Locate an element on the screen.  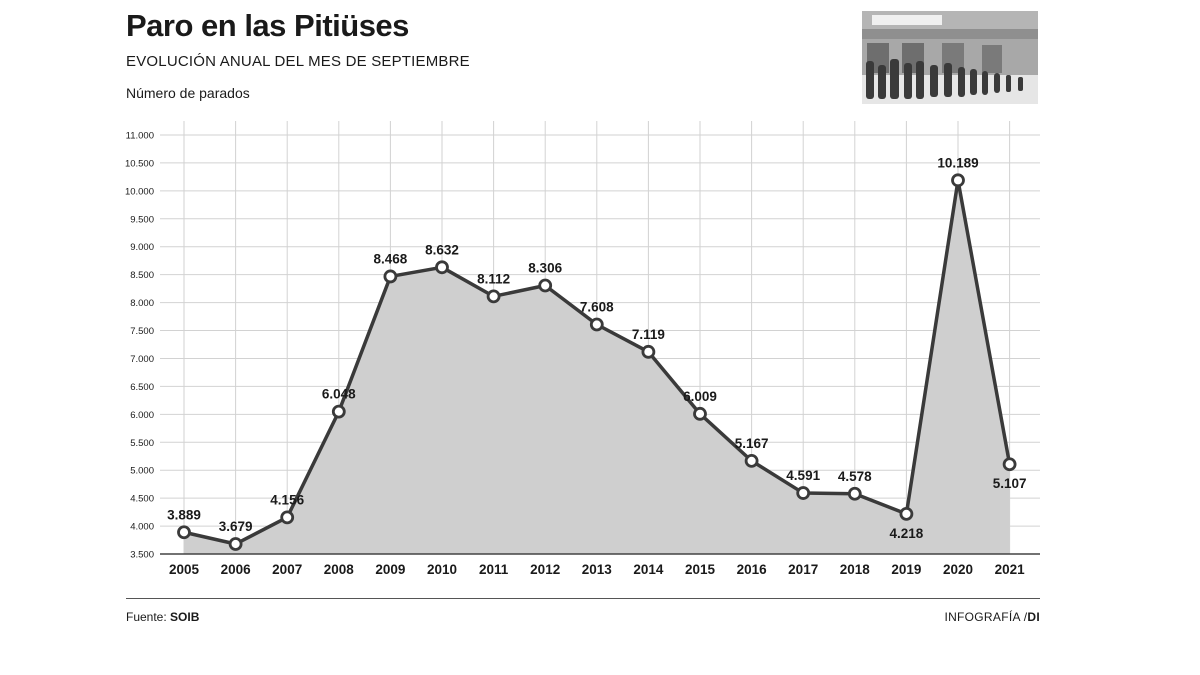
x-tick-label: 2013 is located at coordinates (597, 569).